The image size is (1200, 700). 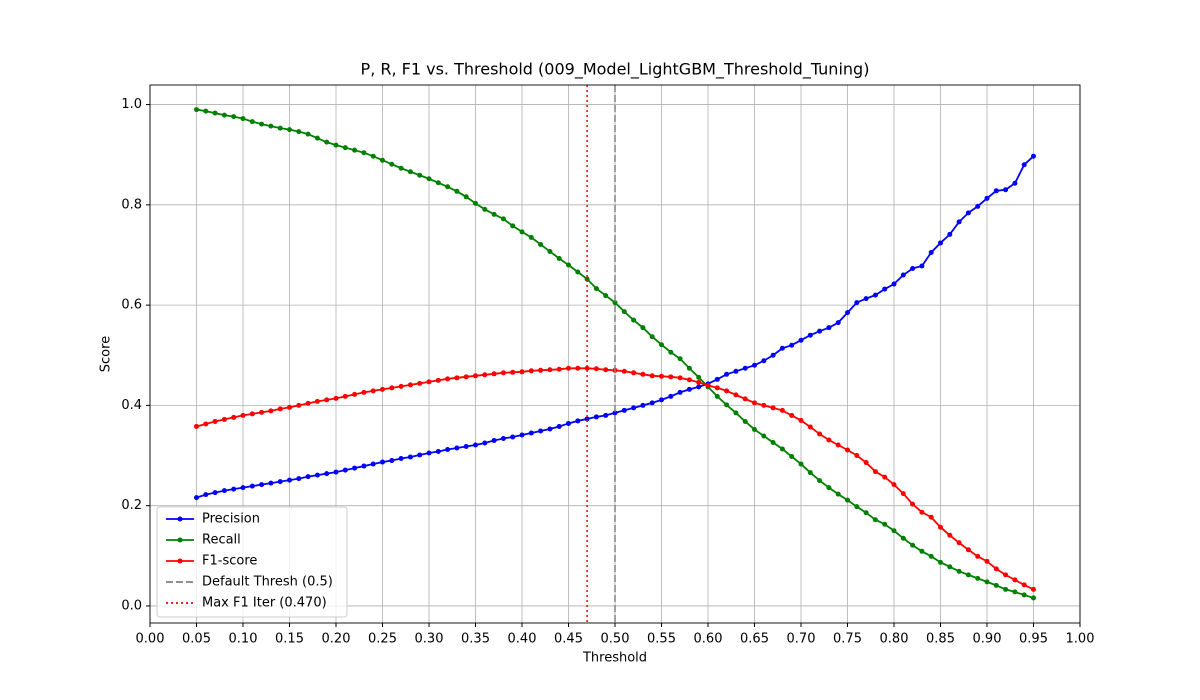 I want to click on legend-label: F1-score, so click(x=229, y=561).